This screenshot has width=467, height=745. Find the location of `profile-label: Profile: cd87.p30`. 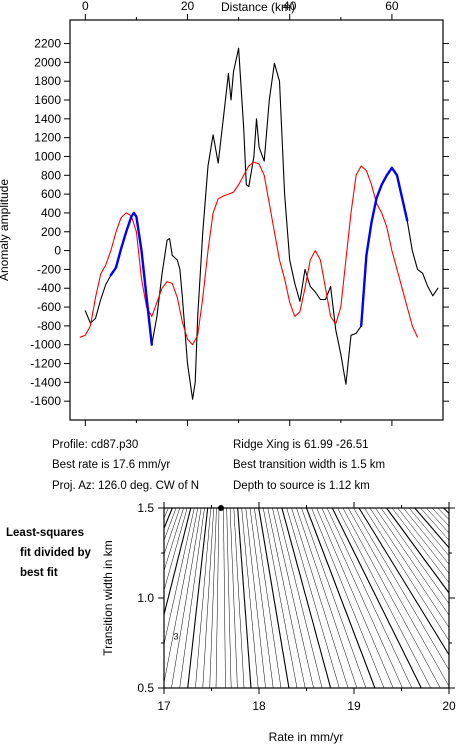

profile-label: Profile: cd87.p30 is located at coordinates (95, 445).